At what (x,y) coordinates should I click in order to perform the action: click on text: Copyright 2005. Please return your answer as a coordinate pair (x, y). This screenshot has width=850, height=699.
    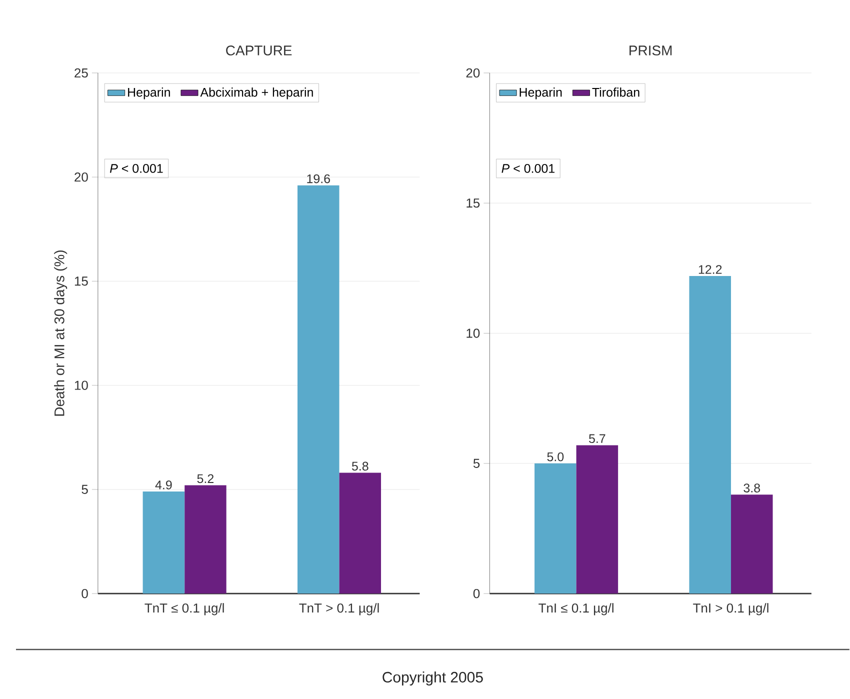
    Looking at the image, I should click on (432, 679).